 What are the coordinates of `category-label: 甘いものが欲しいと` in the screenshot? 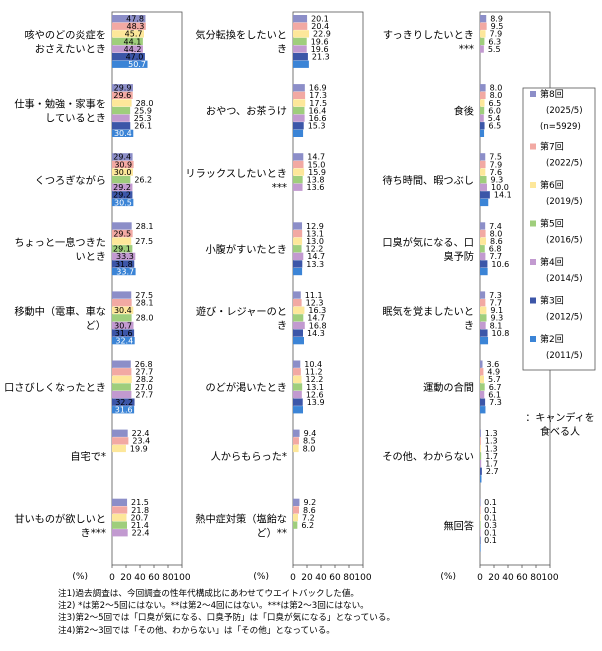 It's located at (60, 518).